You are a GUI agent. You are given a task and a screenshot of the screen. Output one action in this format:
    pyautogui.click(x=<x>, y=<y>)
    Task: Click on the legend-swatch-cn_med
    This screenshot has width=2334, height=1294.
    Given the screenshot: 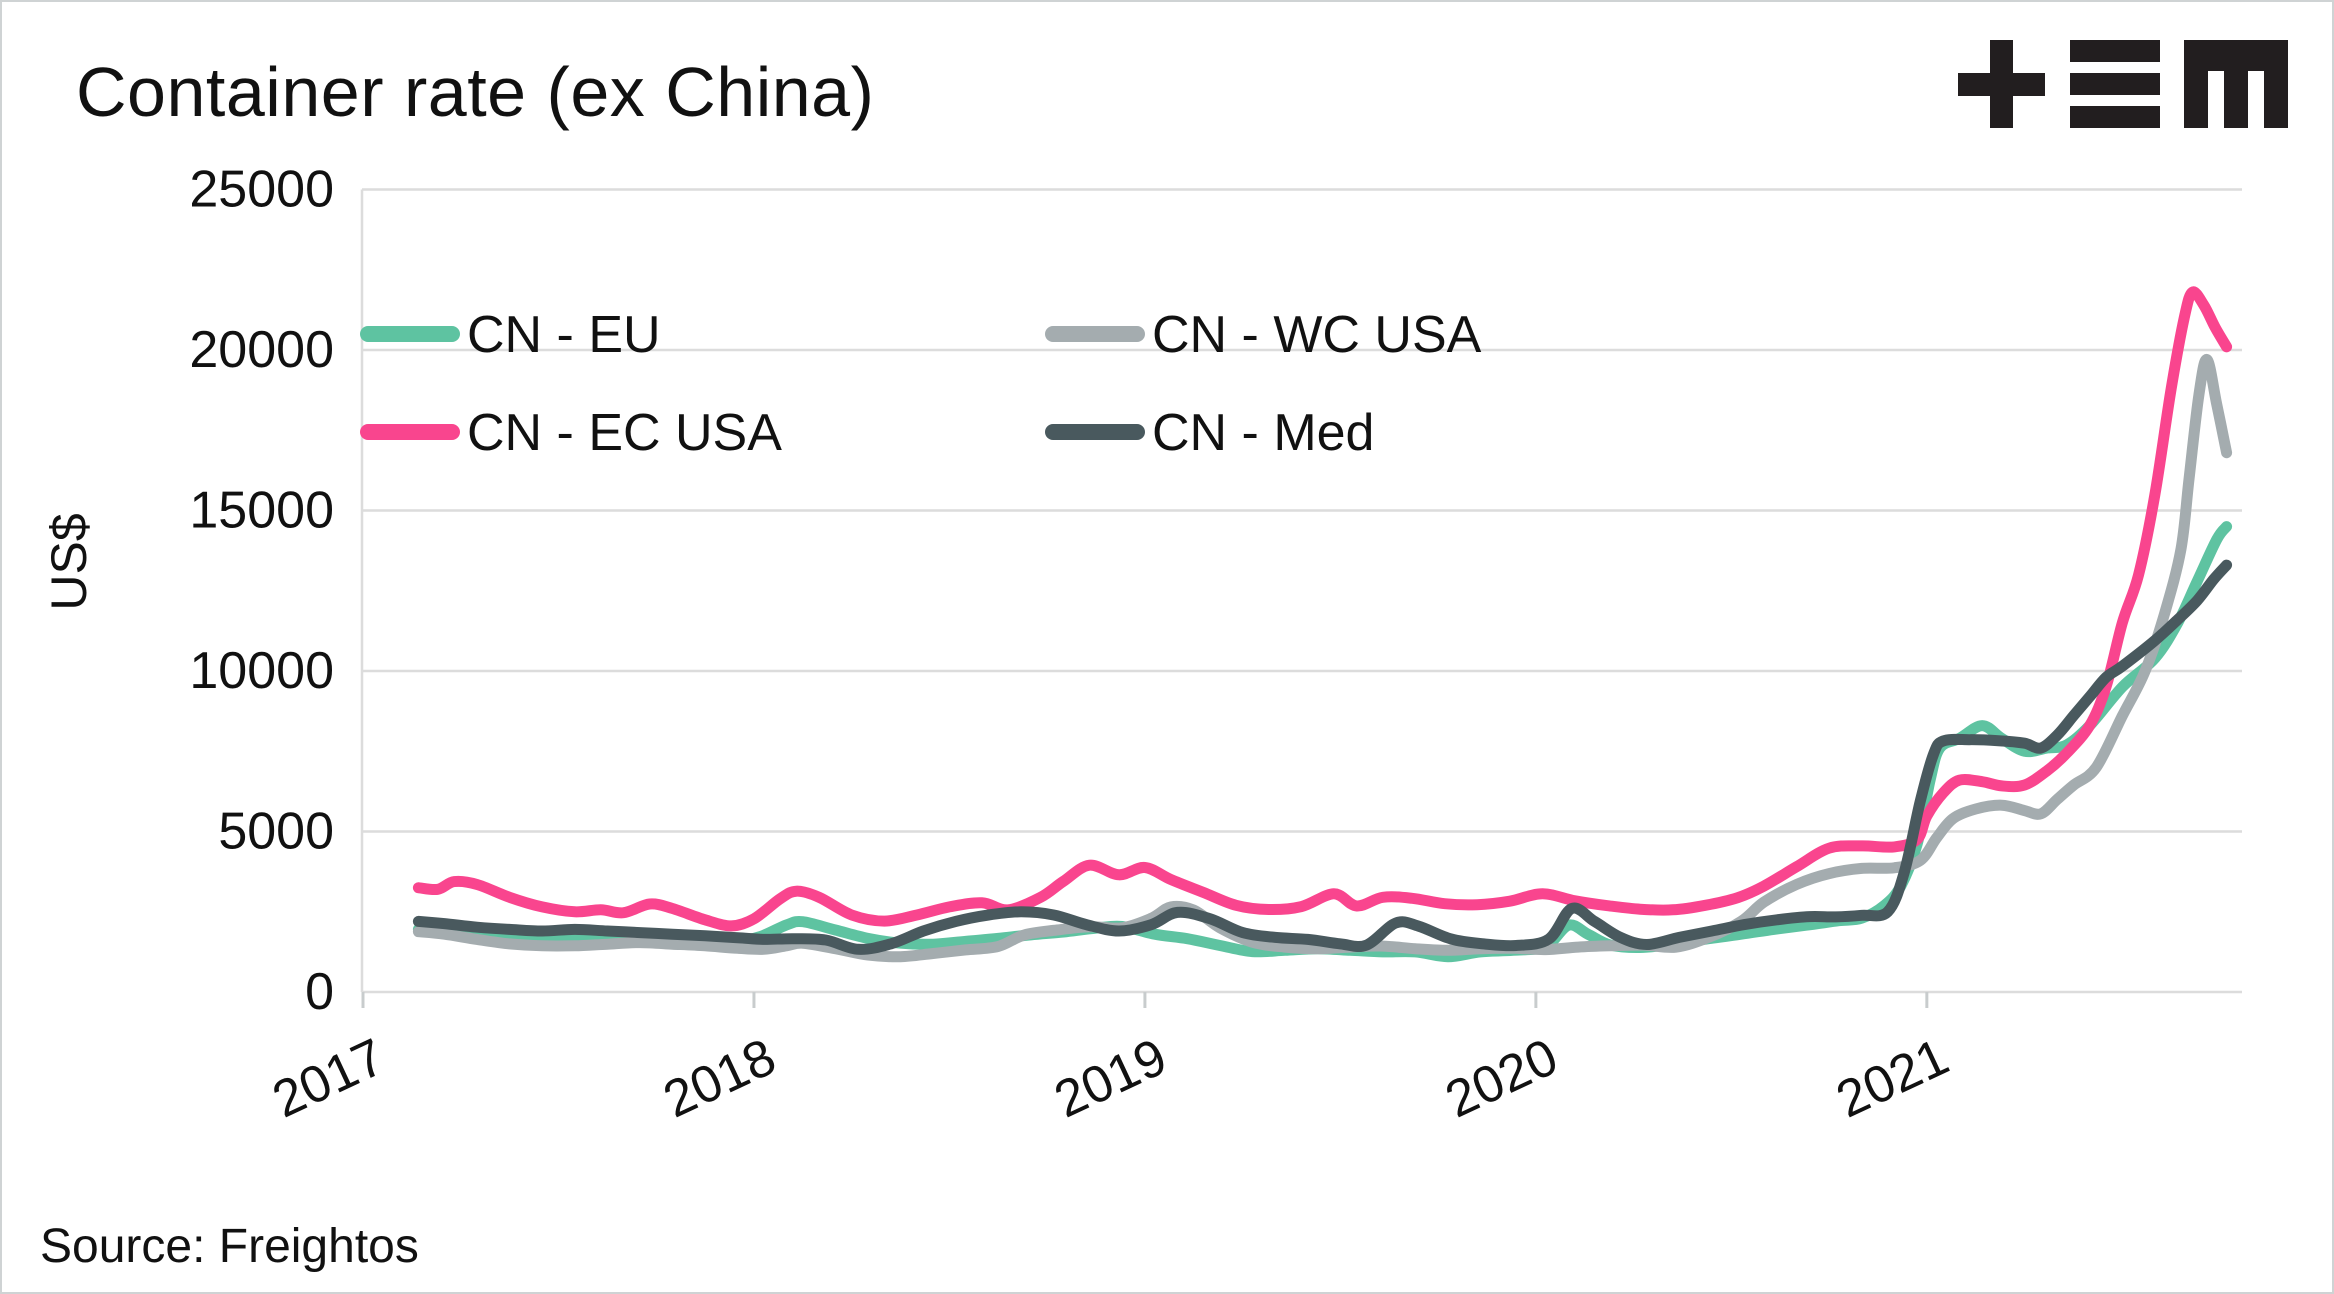 What is the action you would take?
    pyautogui.click(x=1095, y=432)
    